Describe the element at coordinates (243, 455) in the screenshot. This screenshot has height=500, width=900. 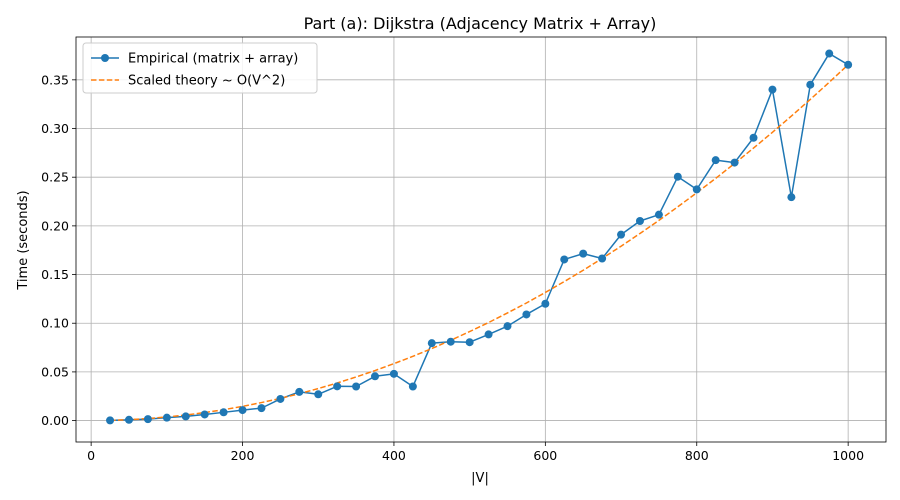
I see `x-tick-label: 200` at that location.